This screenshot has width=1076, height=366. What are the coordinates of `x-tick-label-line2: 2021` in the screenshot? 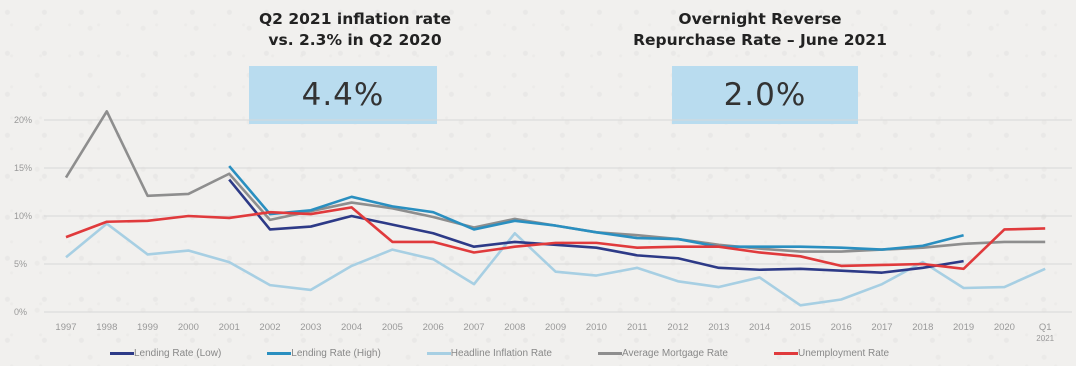 It's located at (1045, 338).